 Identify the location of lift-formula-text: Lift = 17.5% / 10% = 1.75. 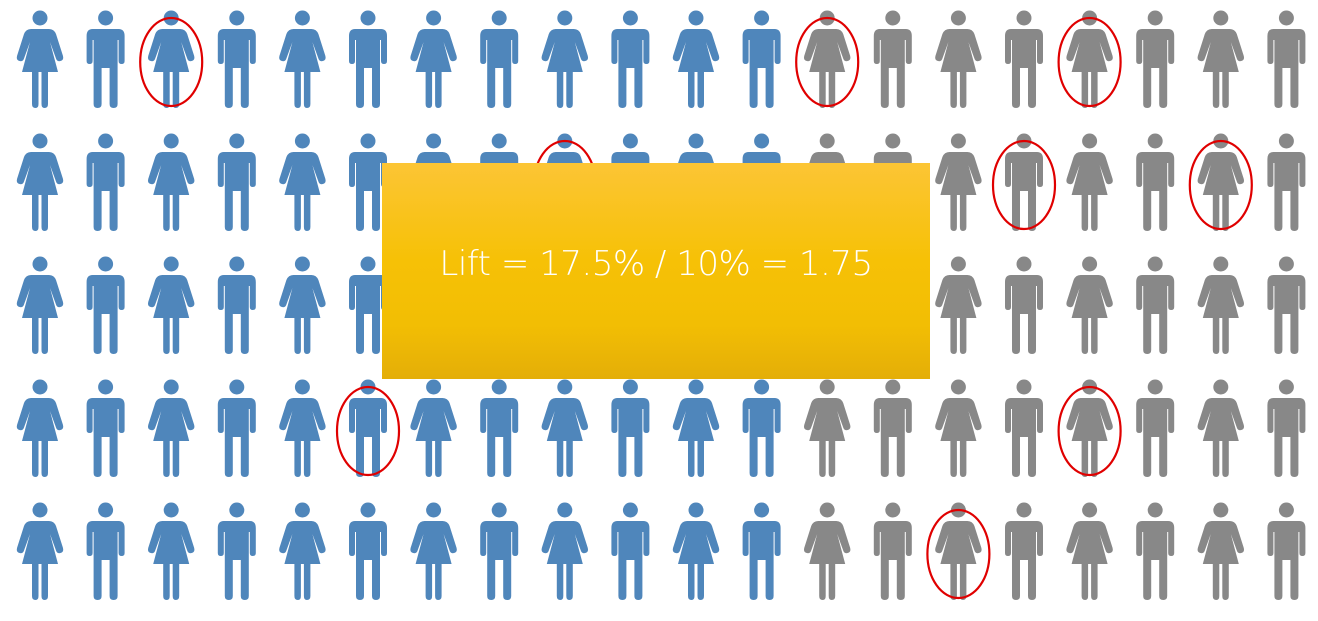
(656, 264).